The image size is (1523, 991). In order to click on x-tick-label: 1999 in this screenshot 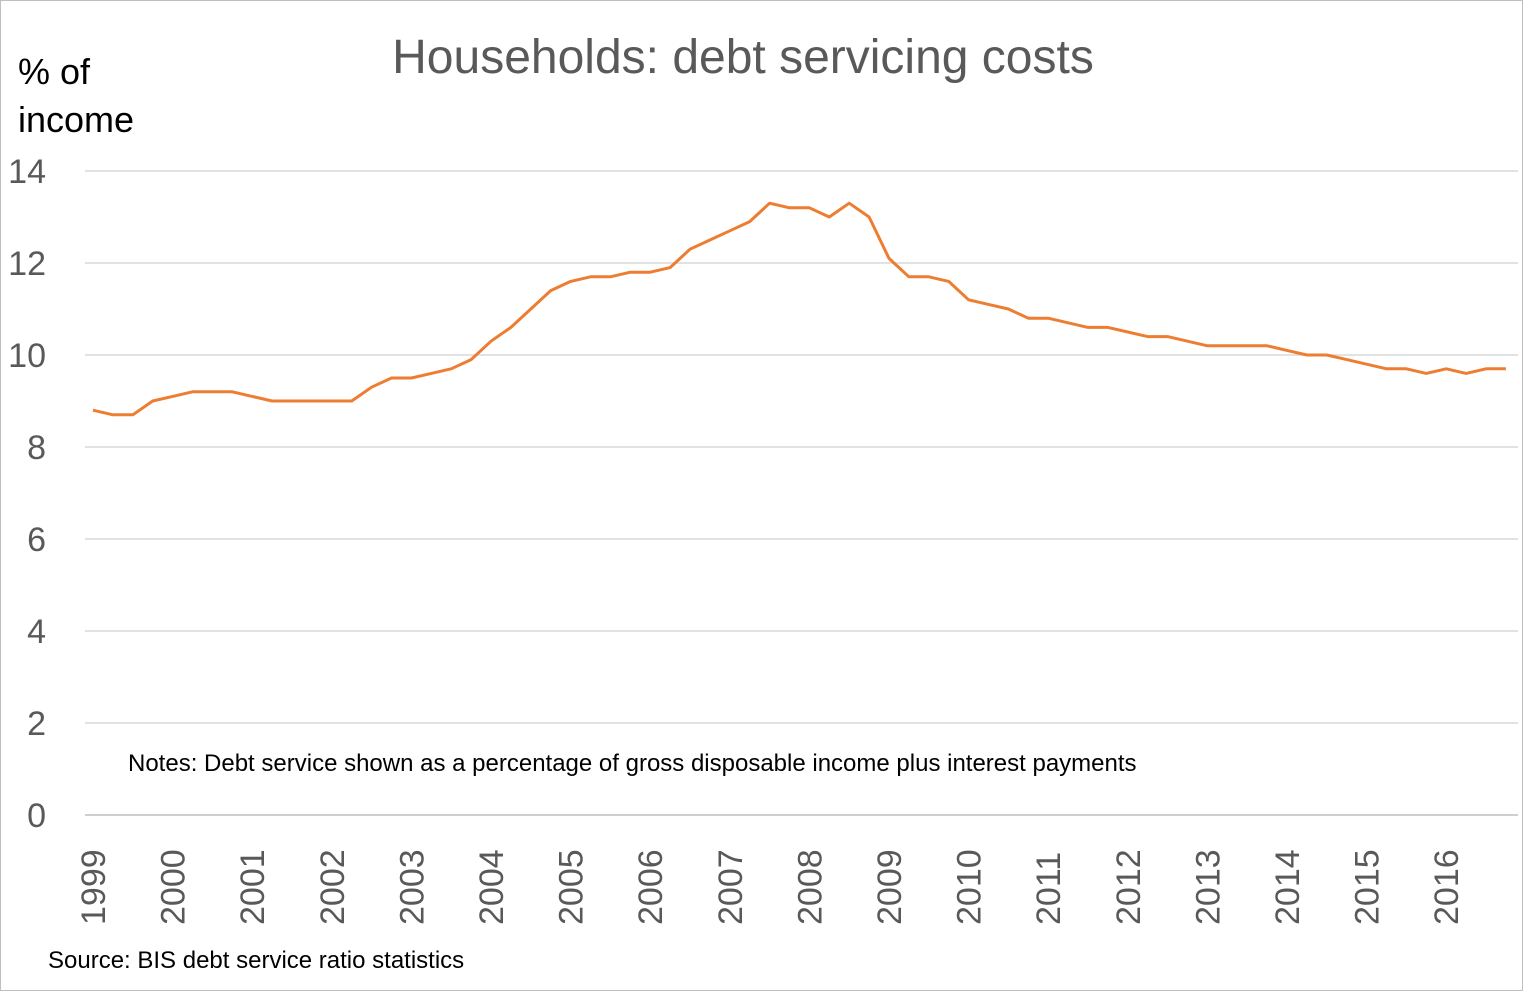, I will do `click(94, 887)`.